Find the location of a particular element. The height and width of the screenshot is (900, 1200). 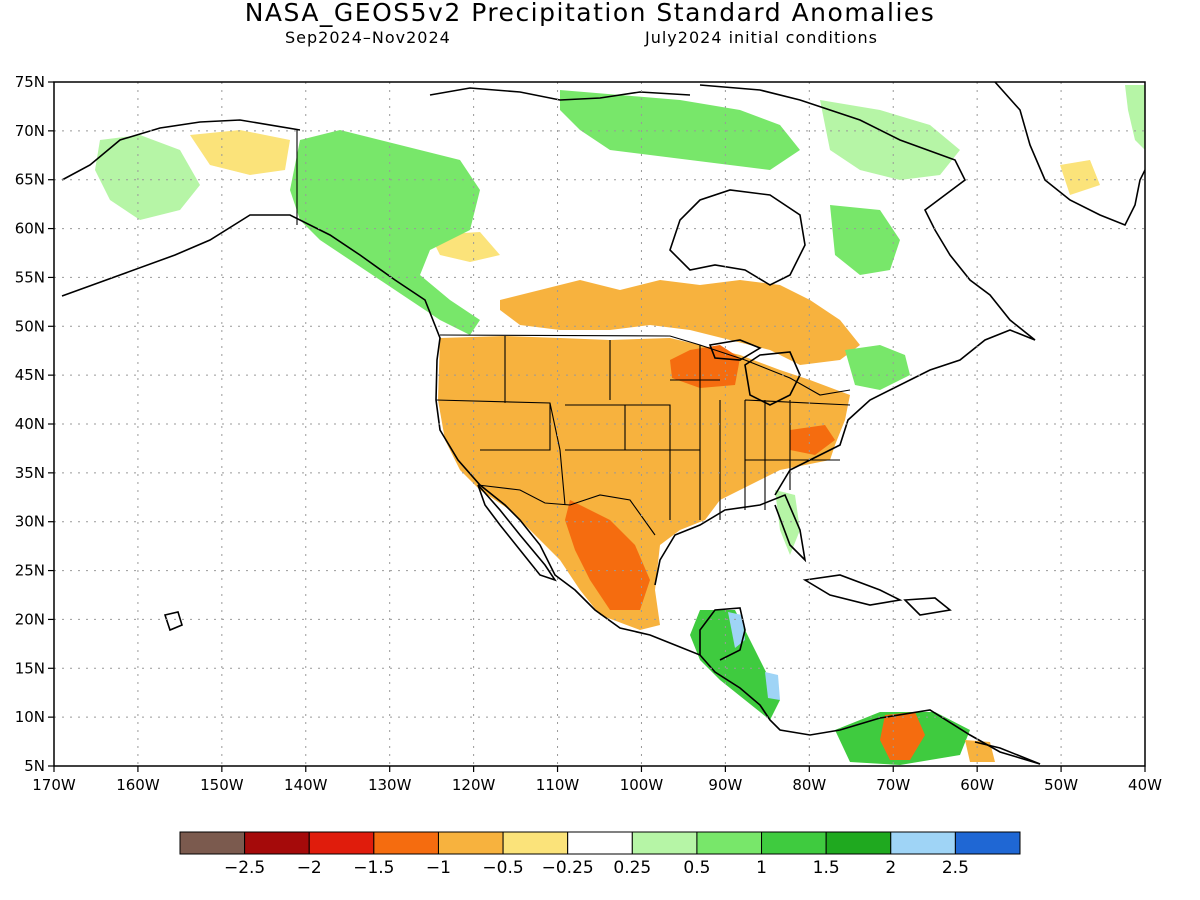

lat-tick-label: 30N is located at coordinates (30, 522).